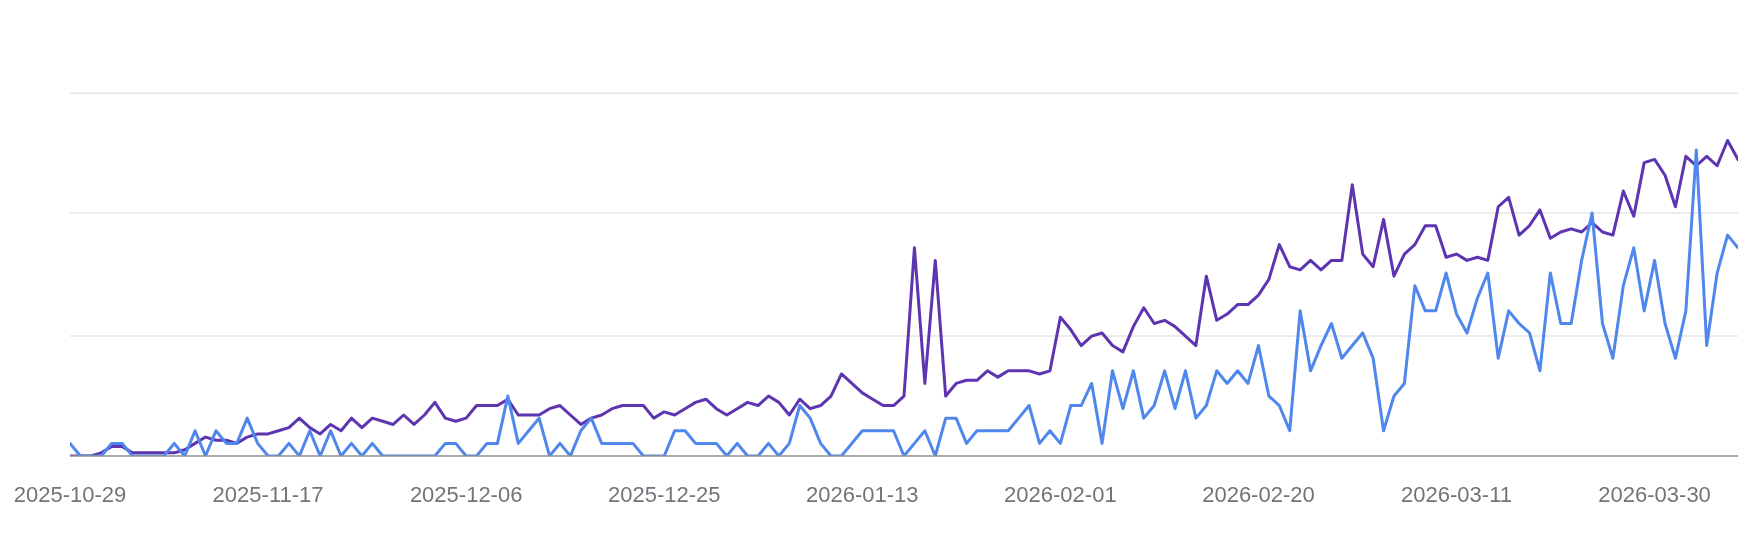  What do you see at coordinates (664, 494) in the screenshot?
I see `x-tick-label: 2025-12-25` at bounding box center [664, 494].